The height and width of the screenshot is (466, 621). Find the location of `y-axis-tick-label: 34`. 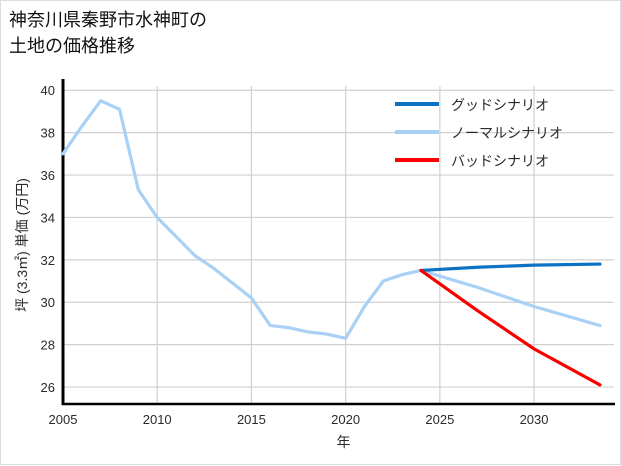

y-axis-tick-label: 34 is located at coordinates (48, 217).